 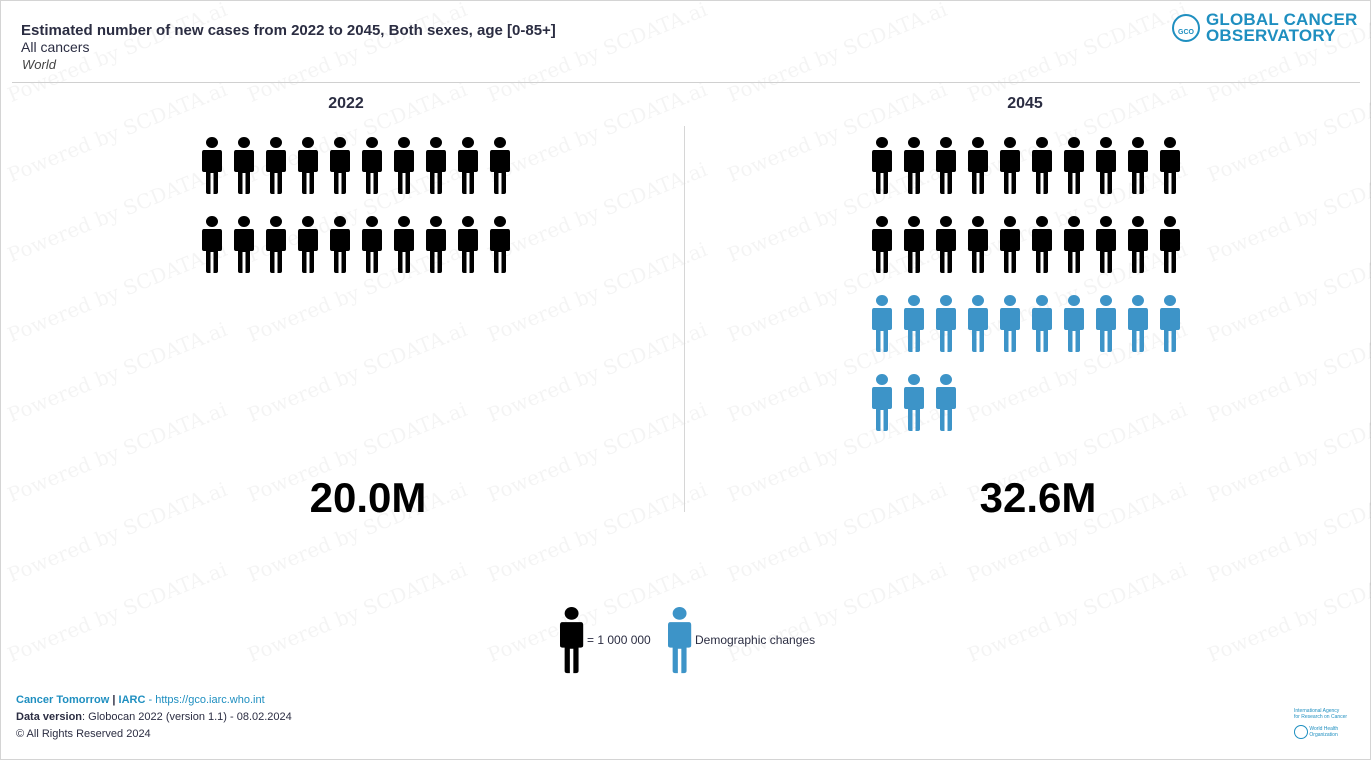 I want to click on who-logo: World Health Organization, so click(x=1326, y=732).